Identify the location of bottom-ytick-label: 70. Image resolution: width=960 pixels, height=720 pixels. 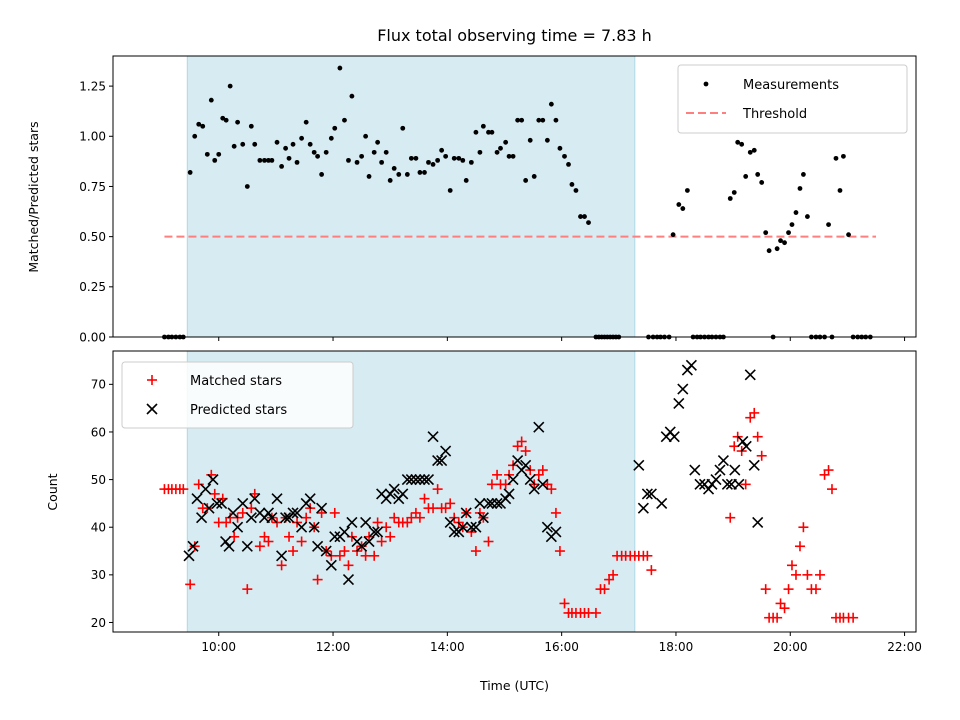
(98, 385).